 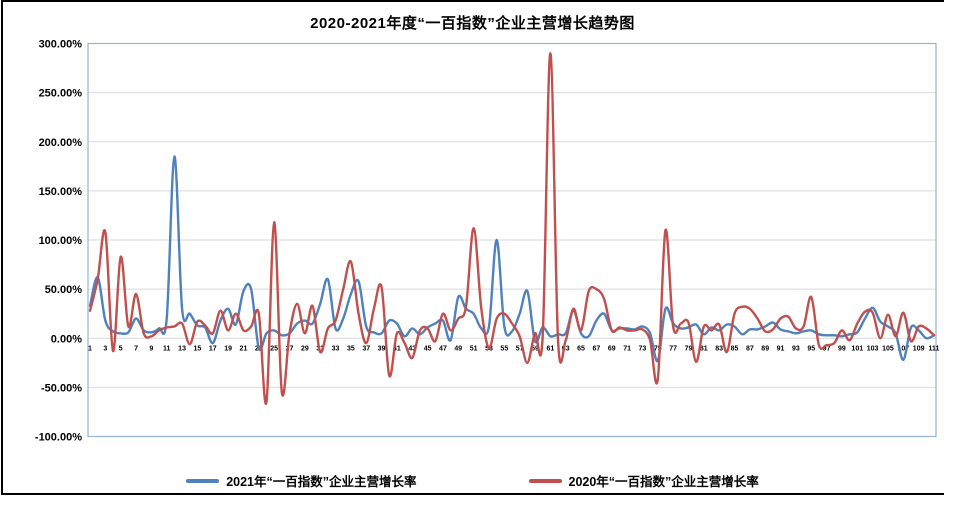 I want to click on svg-text: 9, so click(x=151, y=348).